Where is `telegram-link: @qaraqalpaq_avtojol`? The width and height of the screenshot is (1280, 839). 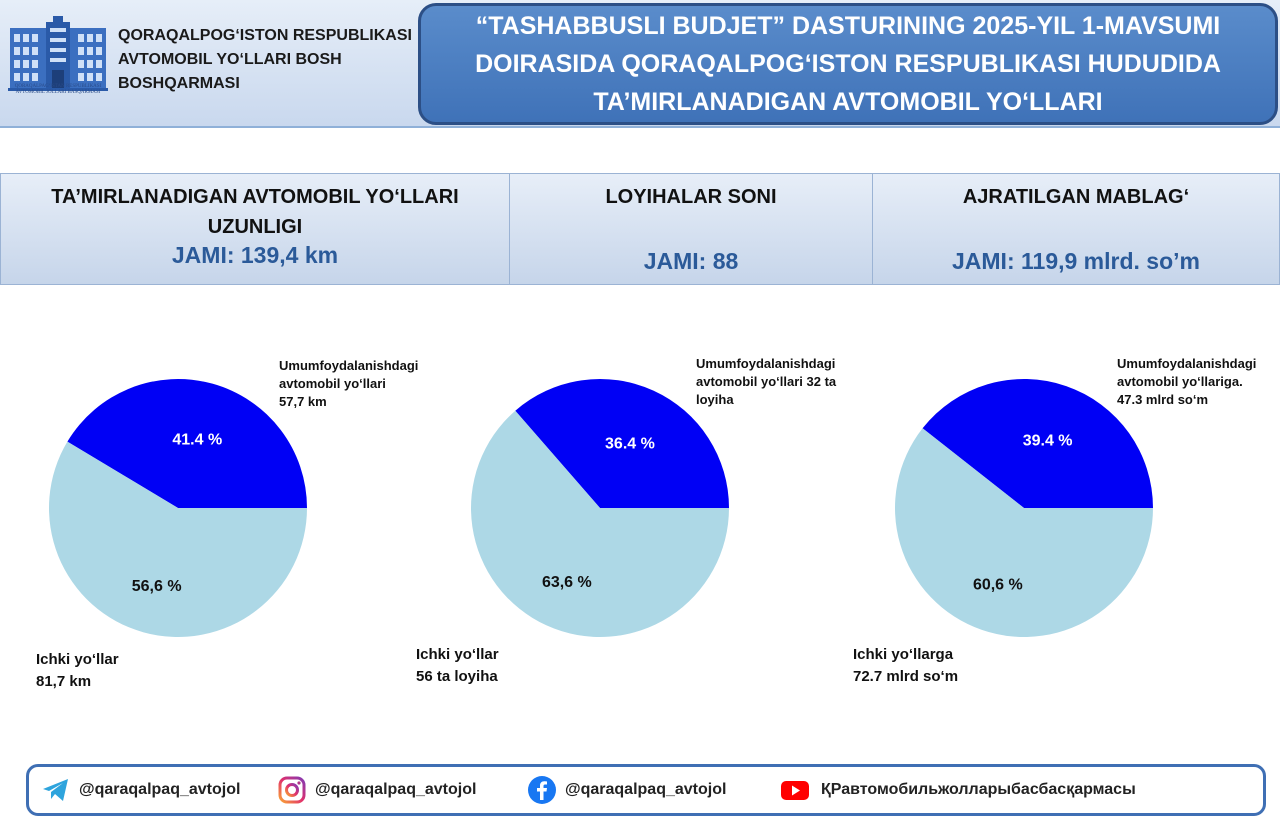 telegram-link: @qaraqalpaq_avtojol is located at coordinates (140, 790).